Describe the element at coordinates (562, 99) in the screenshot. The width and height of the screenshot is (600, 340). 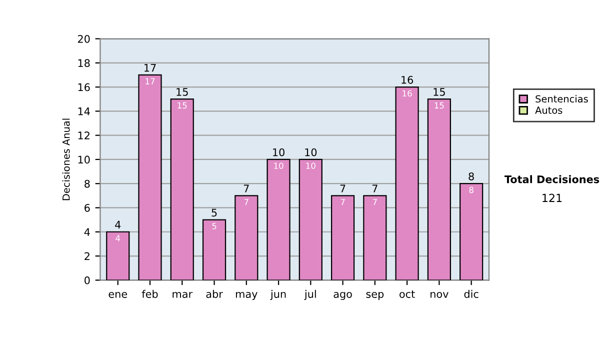
I see `legend-label: Sentencias` at that location.